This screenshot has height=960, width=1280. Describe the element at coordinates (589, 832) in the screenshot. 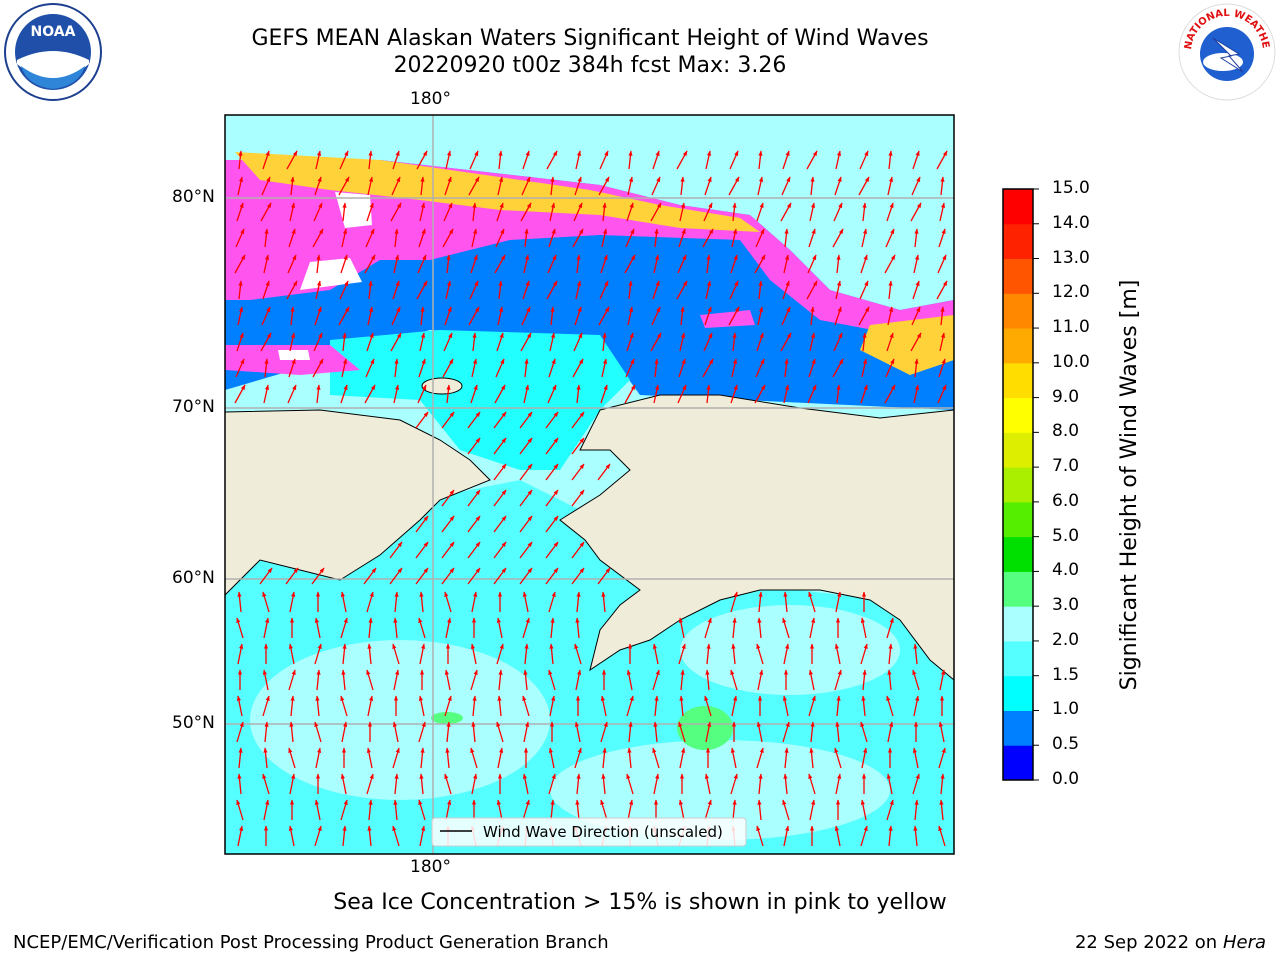

I see `map-legend: Wind Wave Direction (unscaled)` at that location.